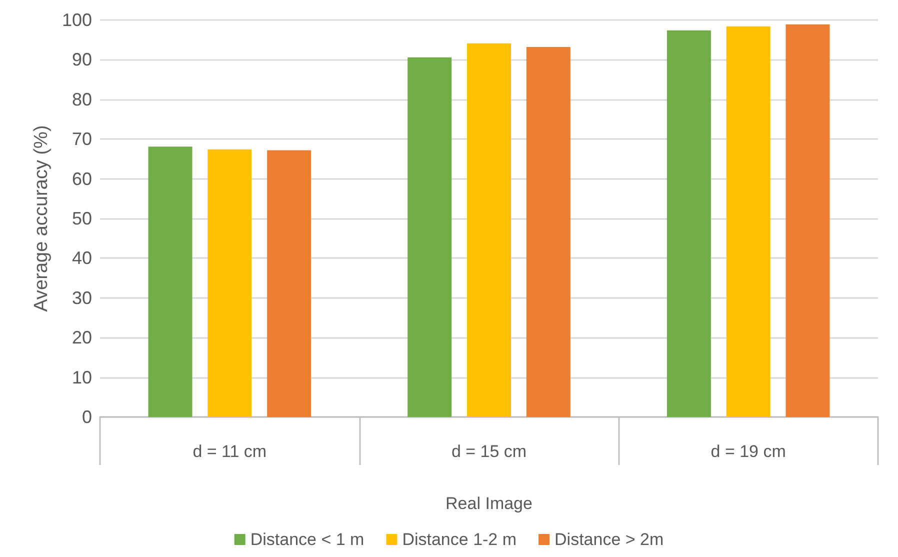 Image resolution: width=898 pixels, height=557 pixels. Describe the element at coordinates (748, 451) in the screenshot. I see `x-tick-label: d = 19 cm` at that location.